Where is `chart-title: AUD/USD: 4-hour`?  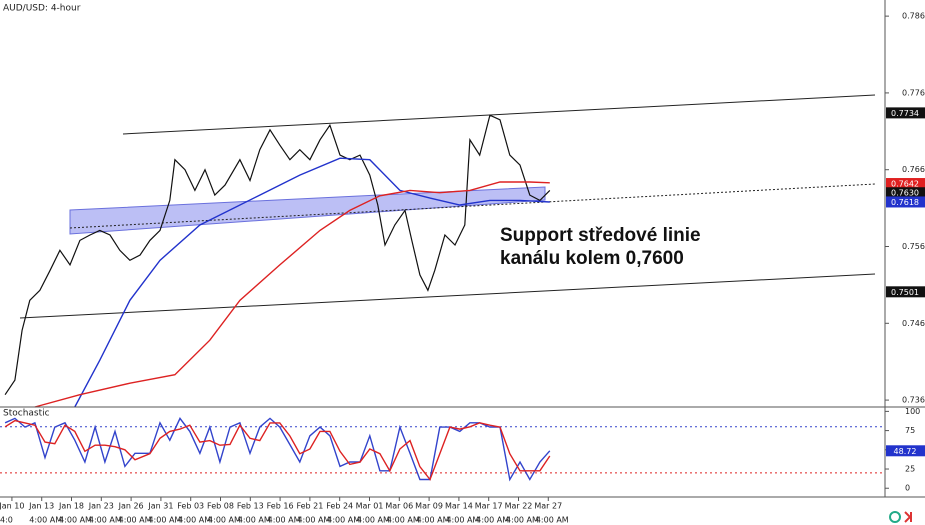
chart-title: AUD/USD: 4-hour is located at coordinates (42, 9).